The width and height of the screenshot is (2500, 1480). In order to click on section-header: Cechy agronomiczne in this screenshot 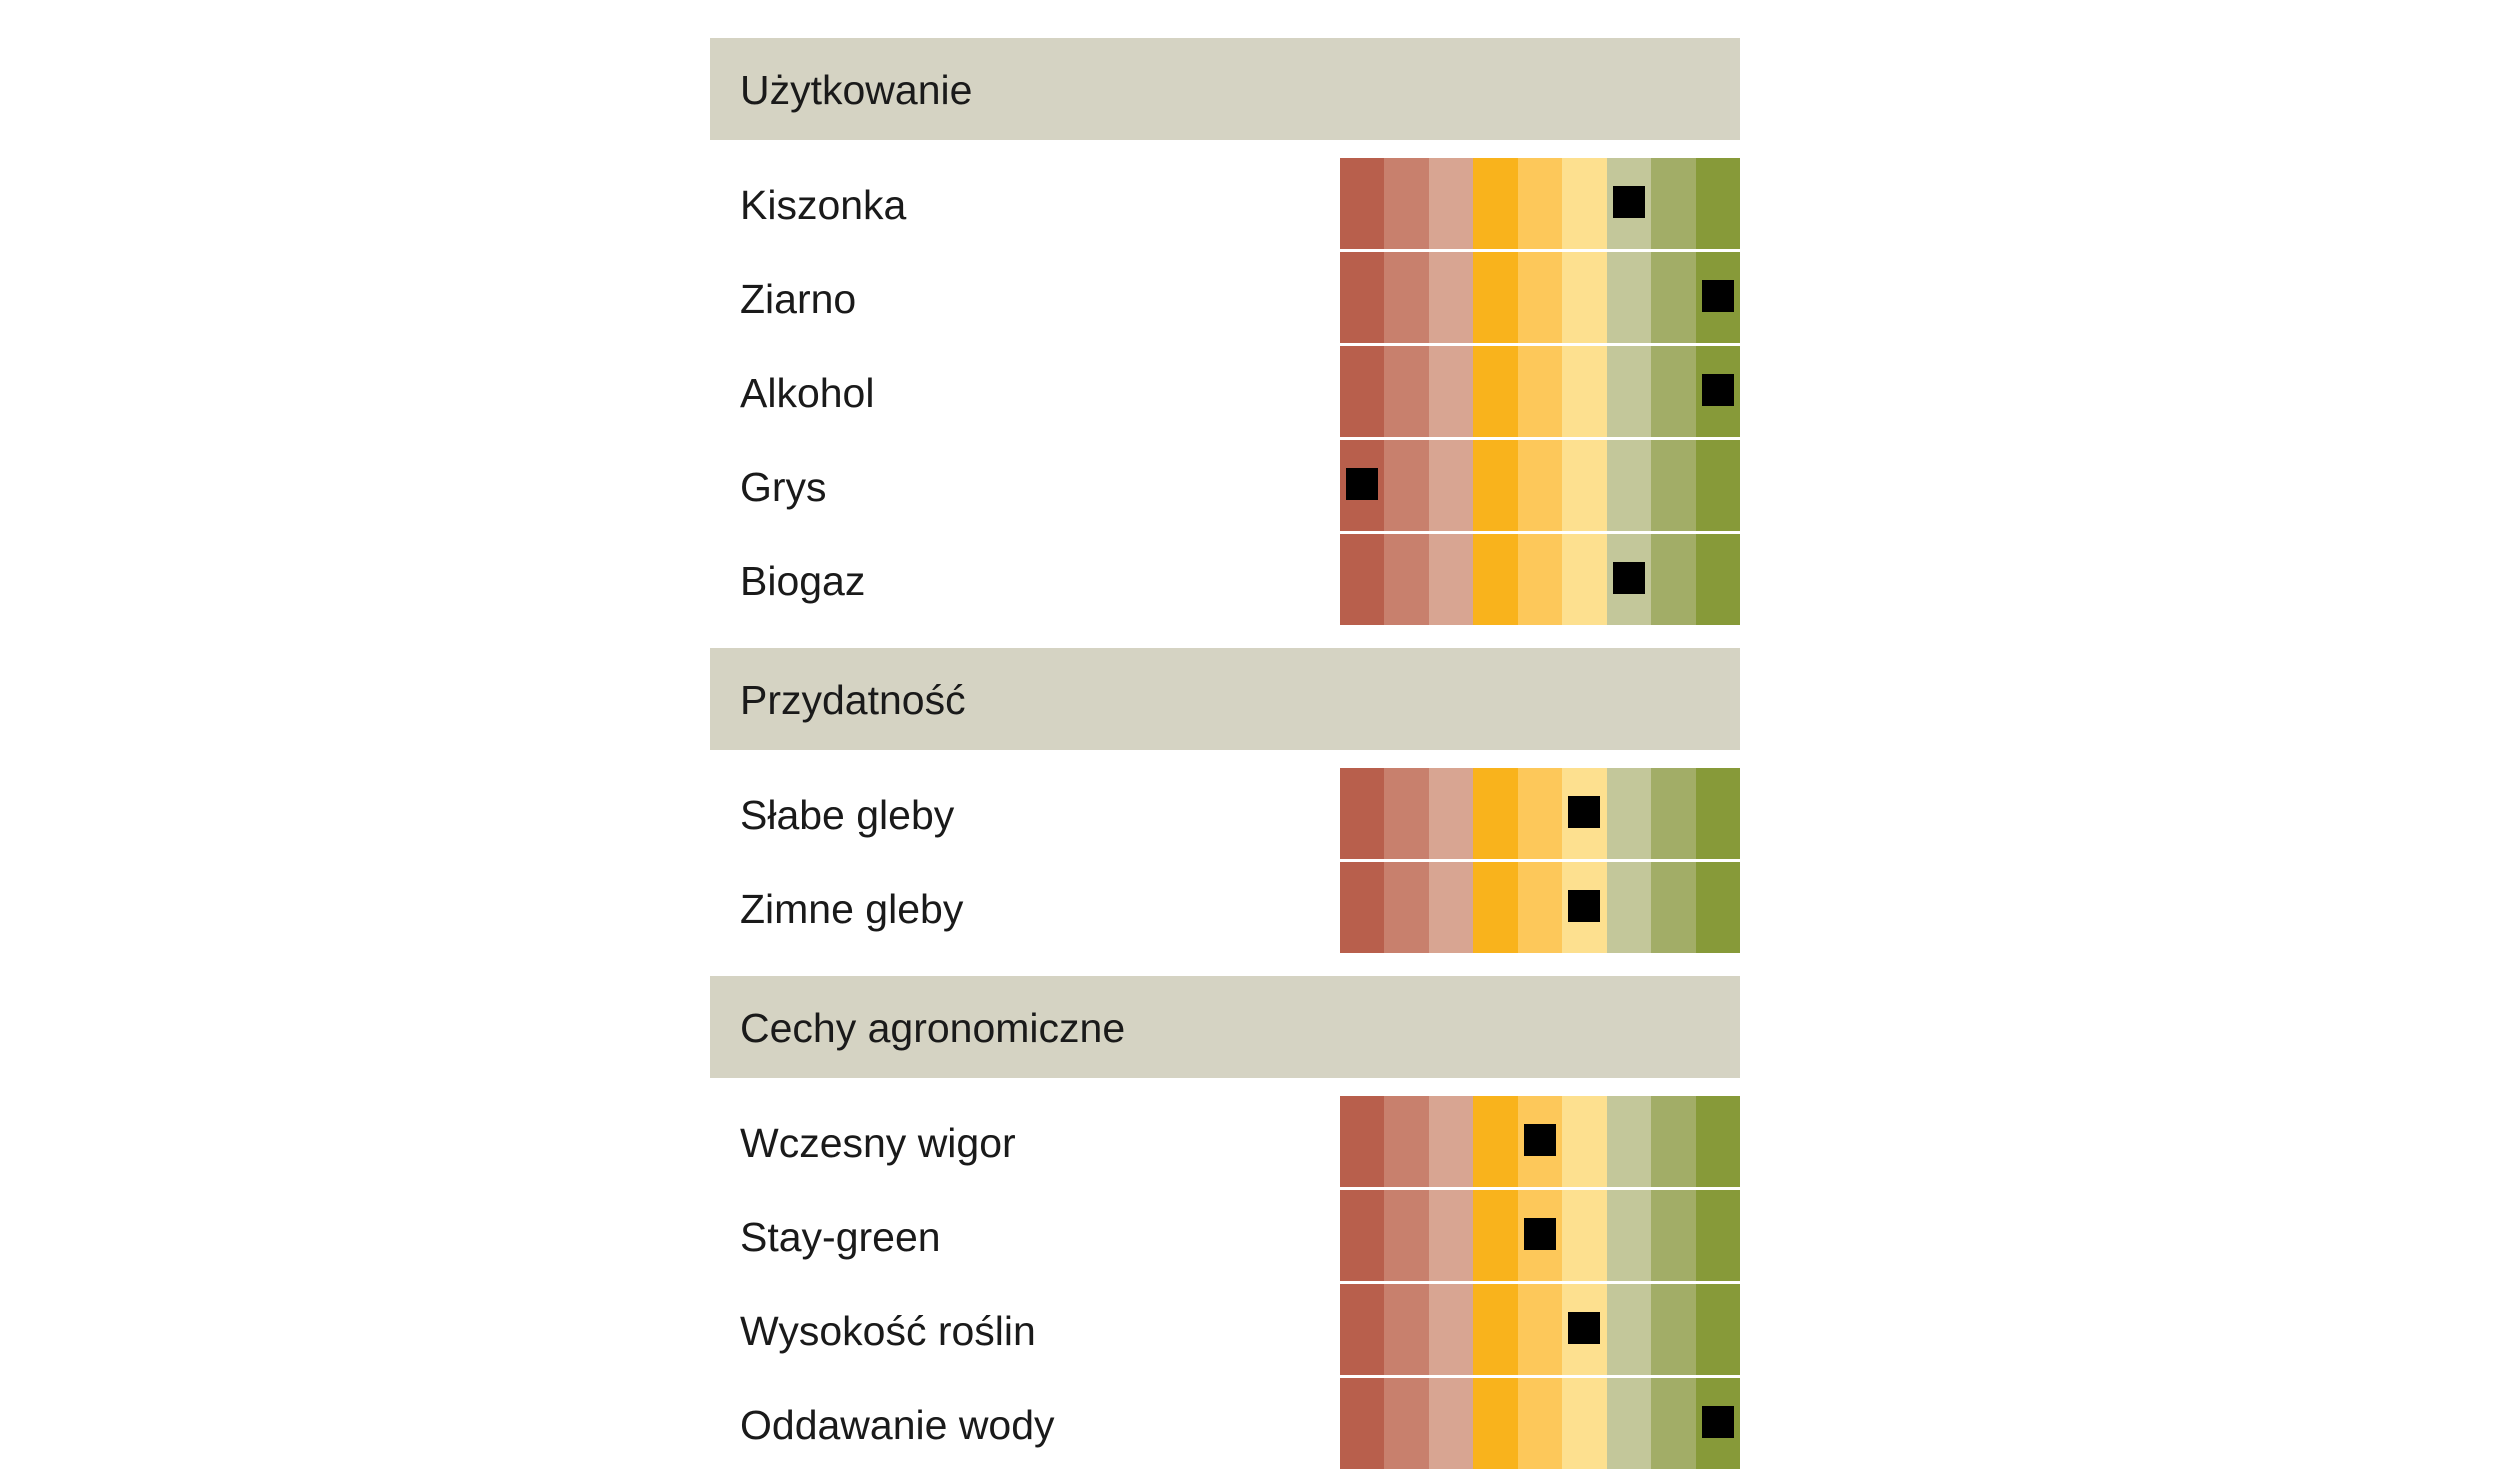, I will do `click(1225, 1027)`.